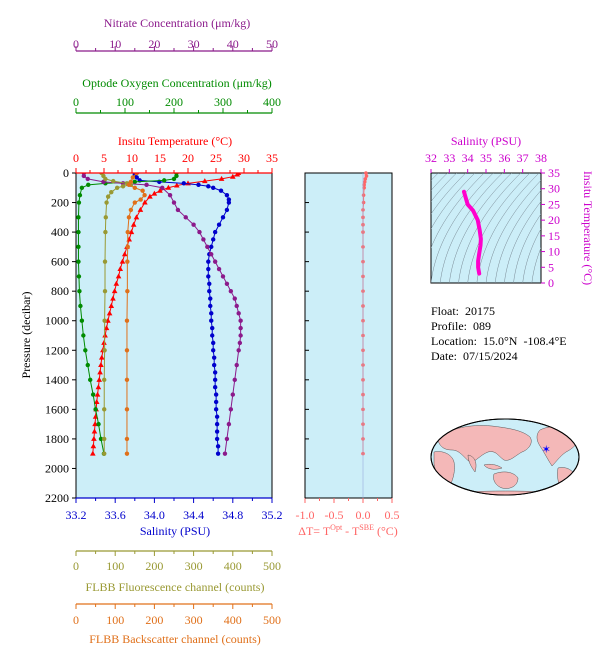  What do you see at coordinates (115, 620) in the screenshot?
I see `backscatter-tick-label: 100` at bounding box center [115, 620].